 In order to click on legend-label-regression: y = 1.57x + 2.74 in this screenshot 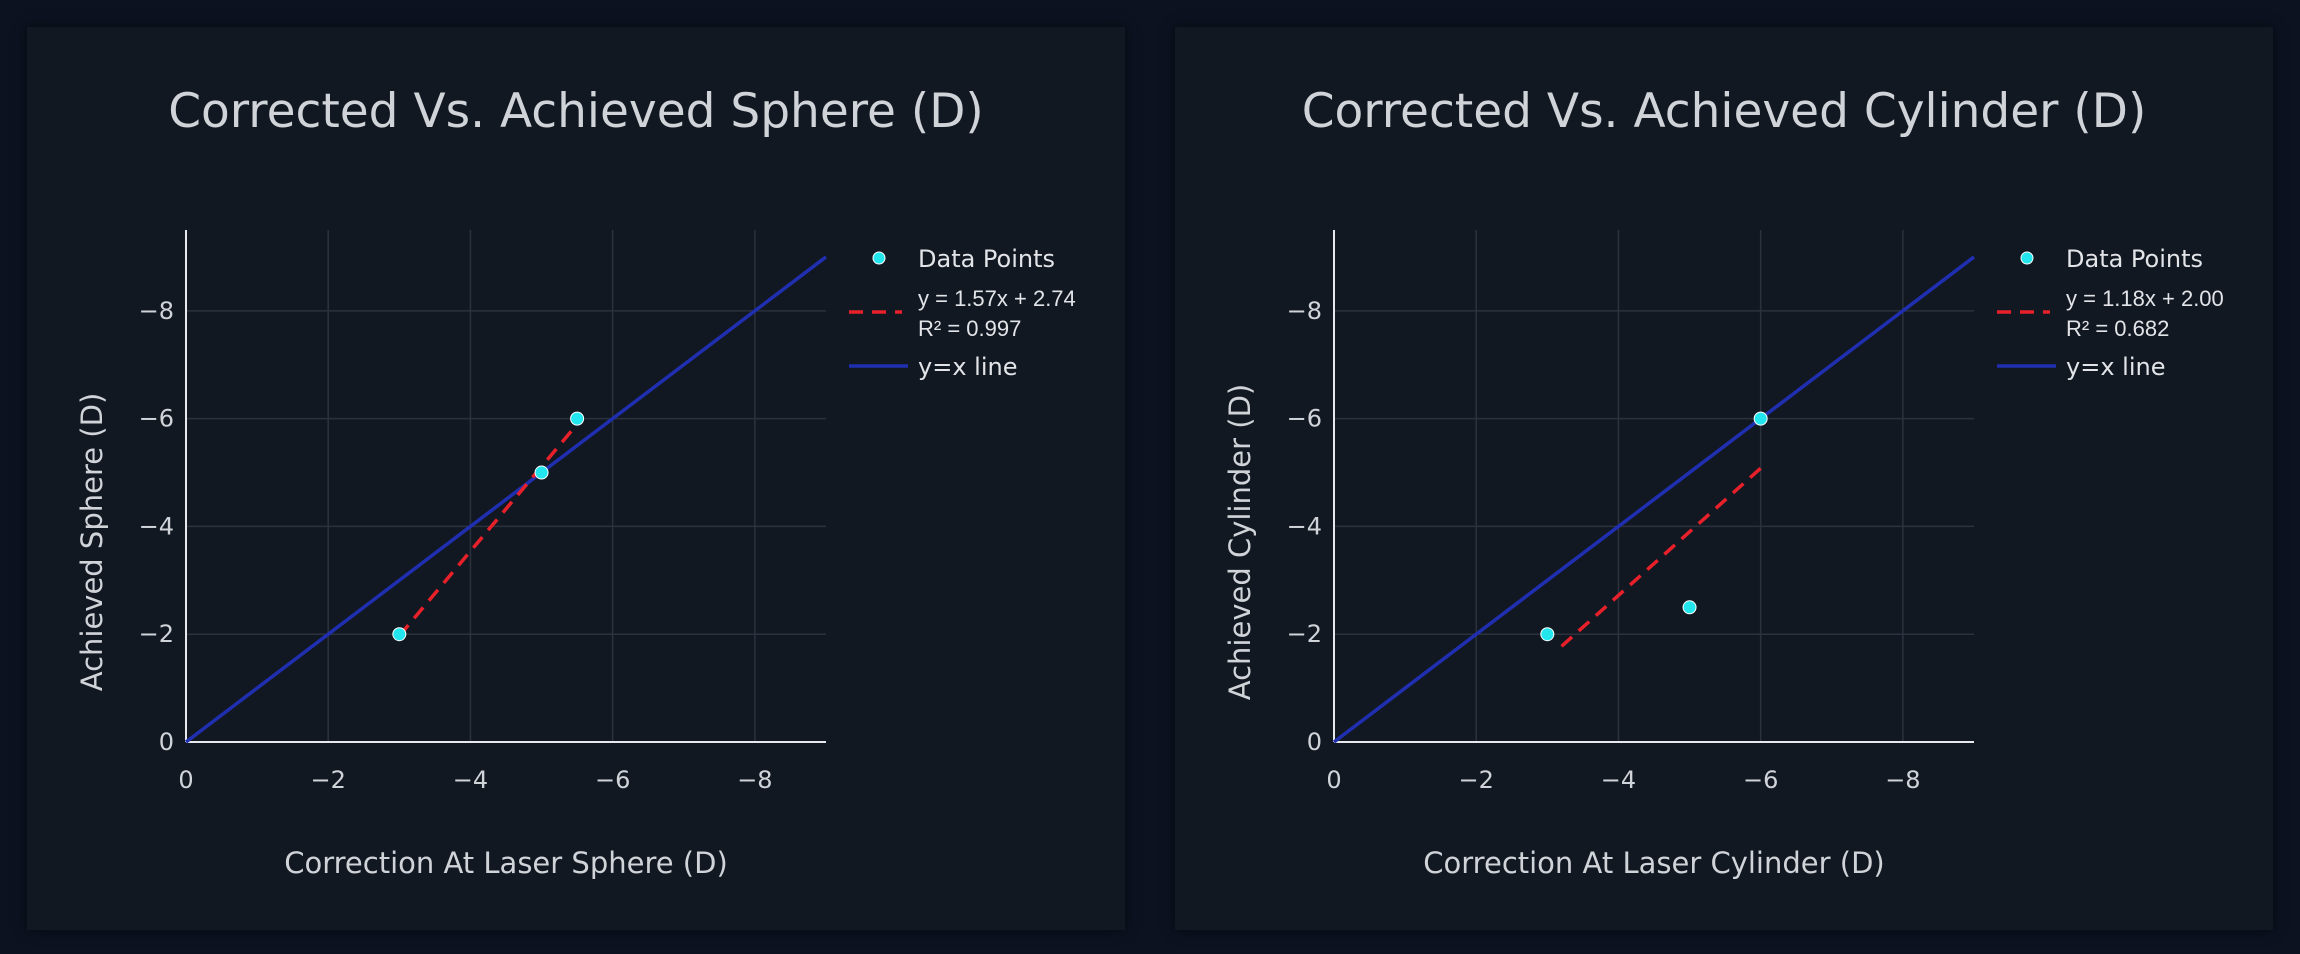, I will do `click(997, 298)`.